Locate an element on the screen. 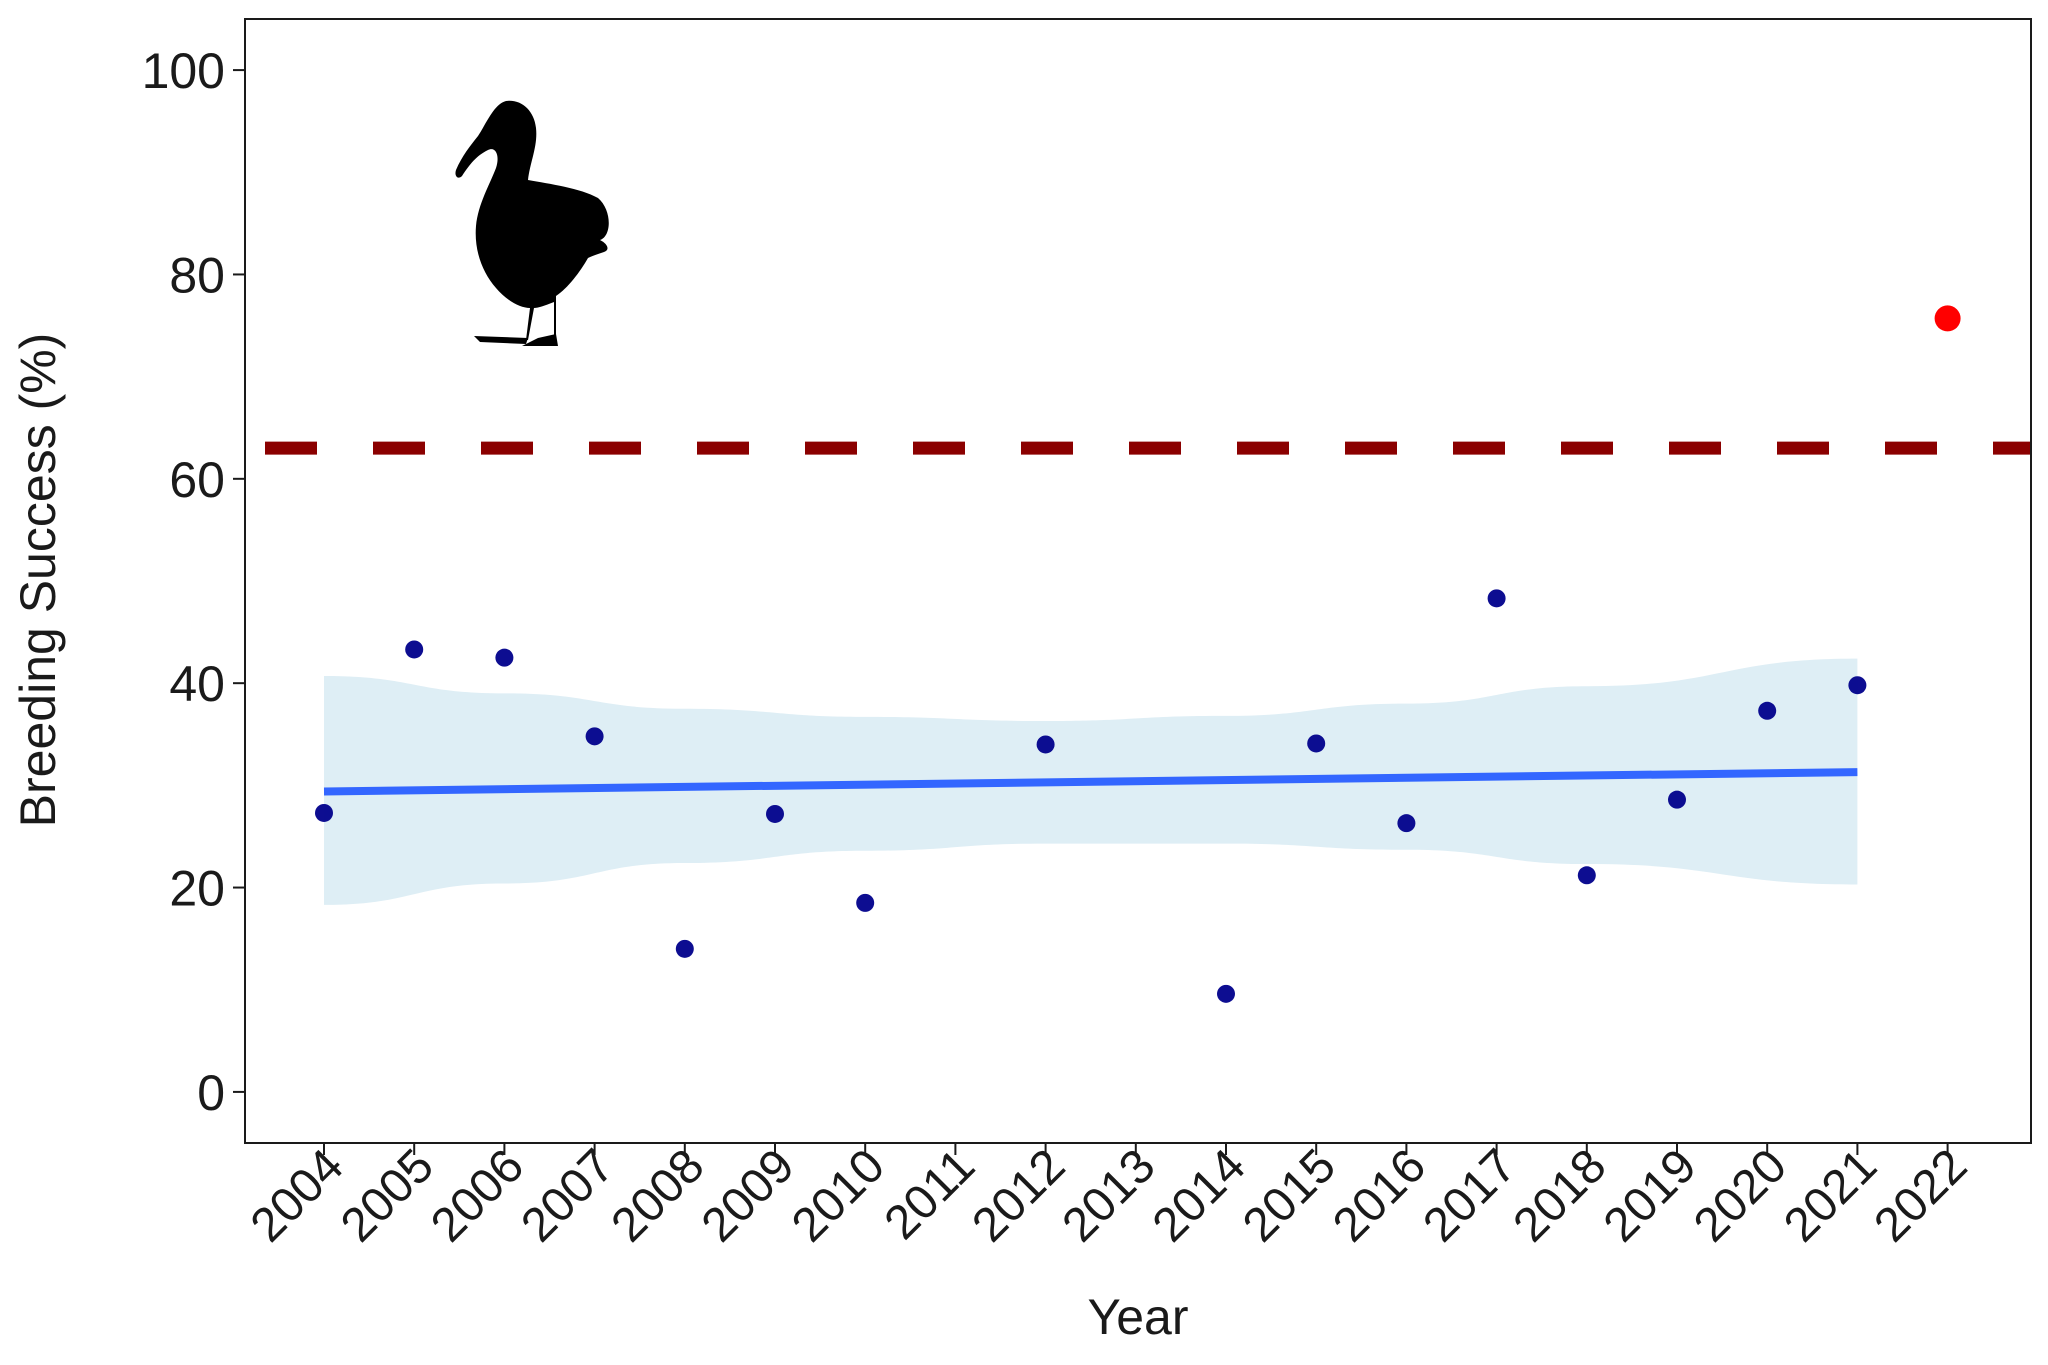  y-tick-label-40: 40 is located at coordinates (197, 684).